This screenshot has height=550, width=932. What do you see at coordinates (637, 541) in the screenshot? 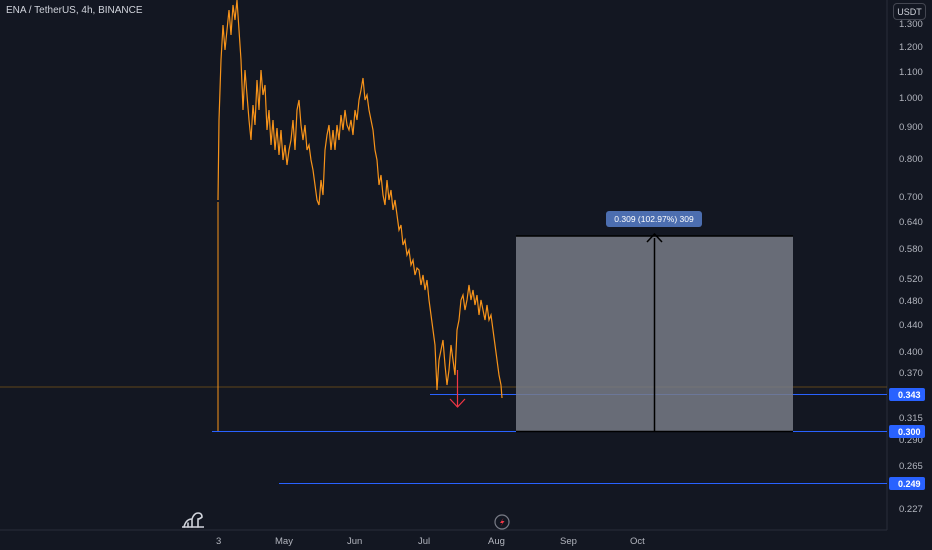
I see `time-label: Oct` at bounding box center [637, 541].